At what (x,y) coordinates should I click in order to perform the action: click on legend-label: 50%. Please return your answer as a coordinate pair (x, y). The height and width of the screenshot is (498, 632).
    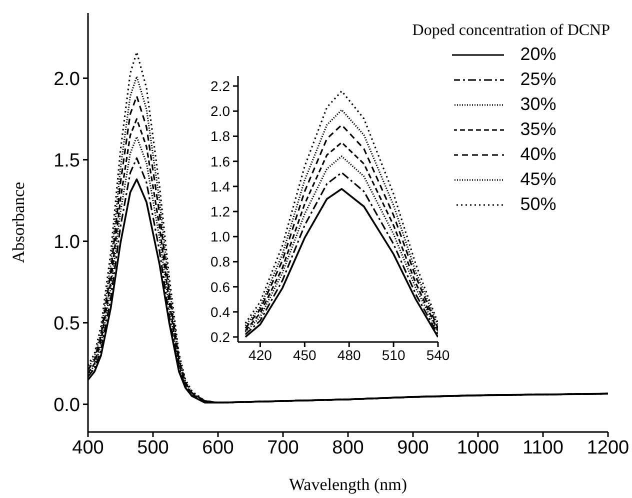
    Looking at the image, I should click on (538, 204).